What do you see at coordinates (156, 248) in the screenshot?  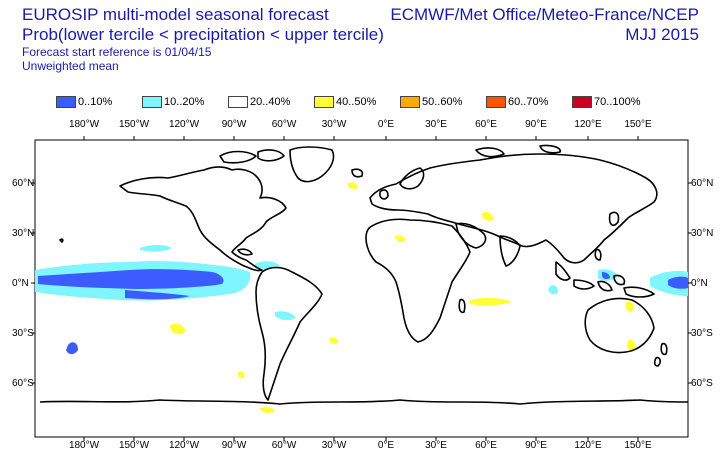 I see `pacific-north-patch` at bounding box center [156, 248].